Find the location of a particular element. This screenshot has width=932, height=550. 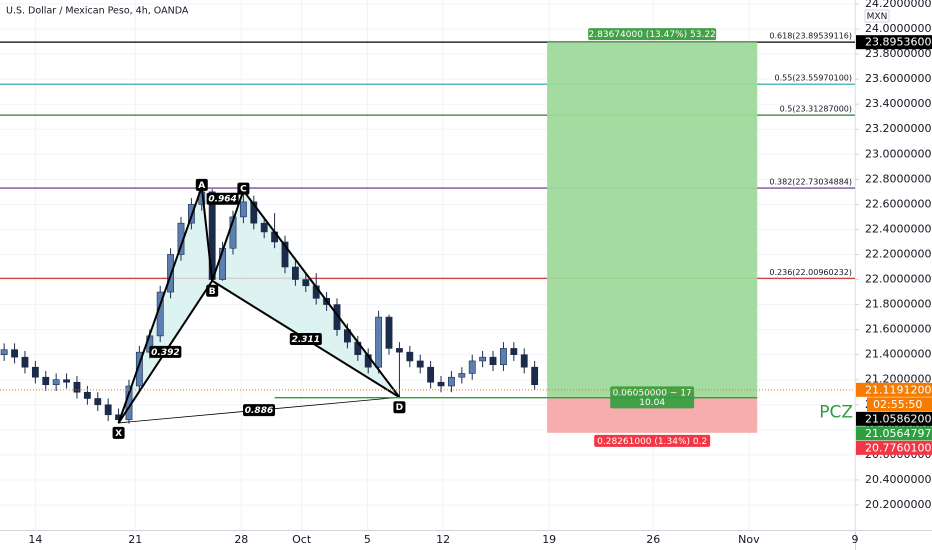

y-tick-label: 21.20000000 is located at coordinates (898, 379).